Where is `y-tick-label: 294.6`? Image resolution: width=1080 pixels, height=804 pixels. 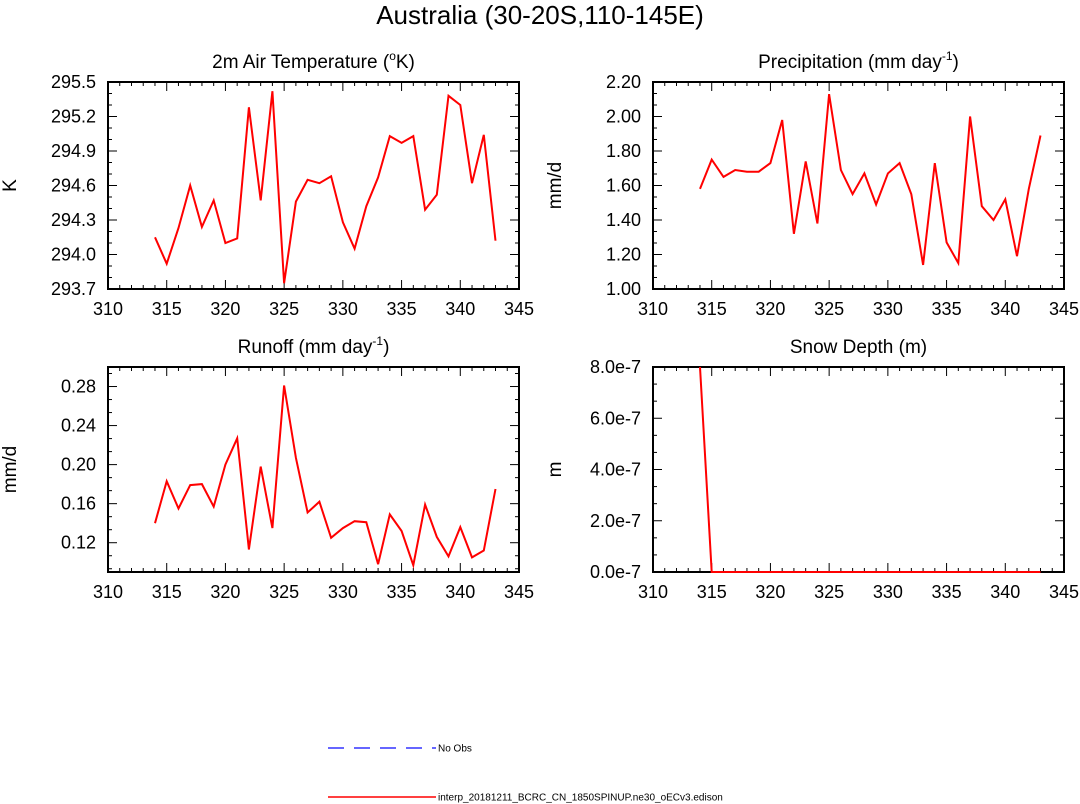
y-tick-label: 294.6 is located at coordinates (73, 186).